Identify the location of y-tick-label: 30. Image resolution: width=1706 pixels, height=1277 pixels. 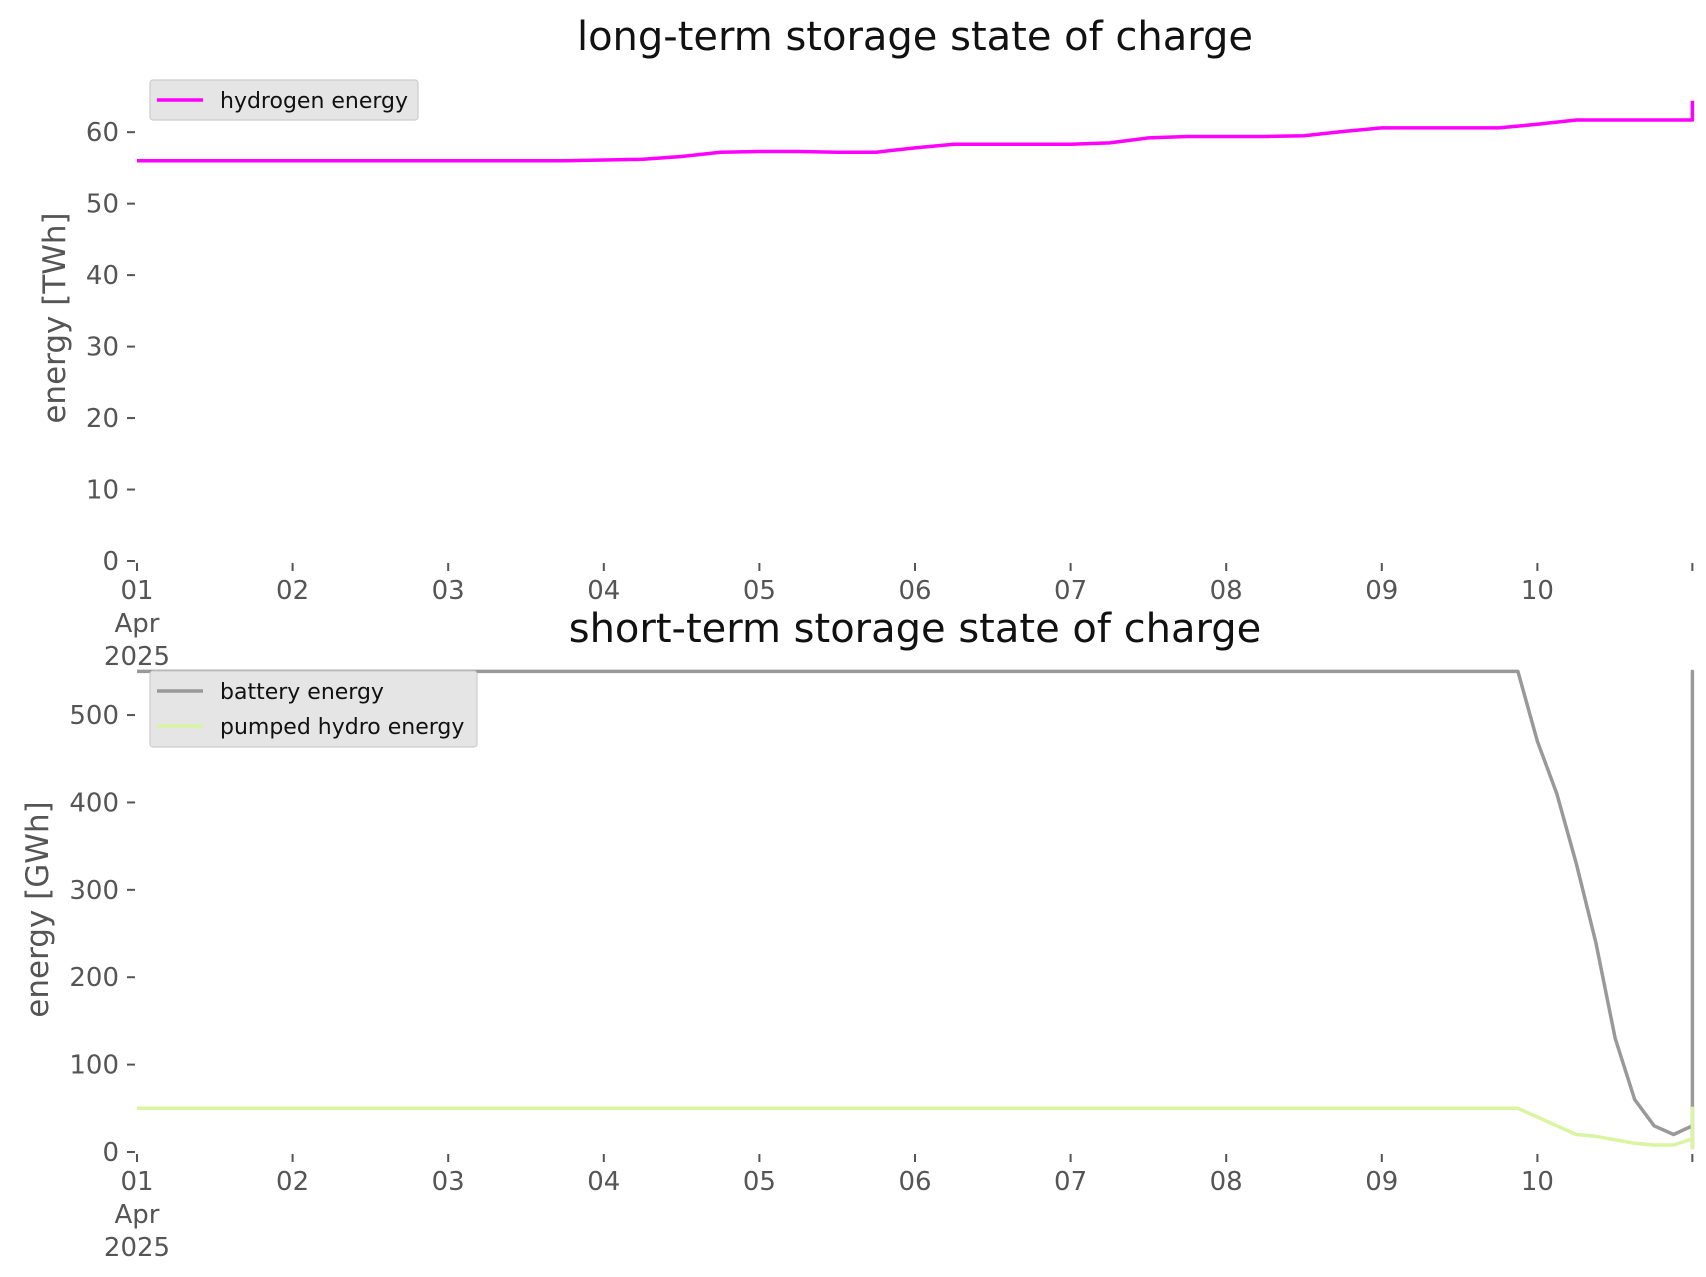
(102, 348).